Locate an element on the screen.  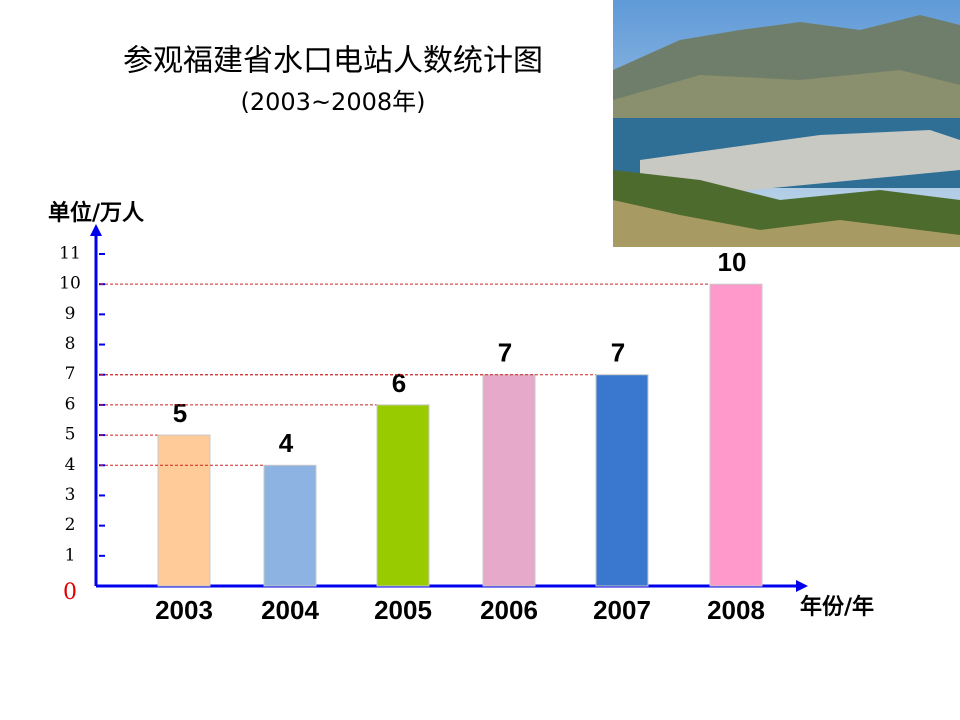
x-tick-label: 2003 is located at coordinates (184, 610).